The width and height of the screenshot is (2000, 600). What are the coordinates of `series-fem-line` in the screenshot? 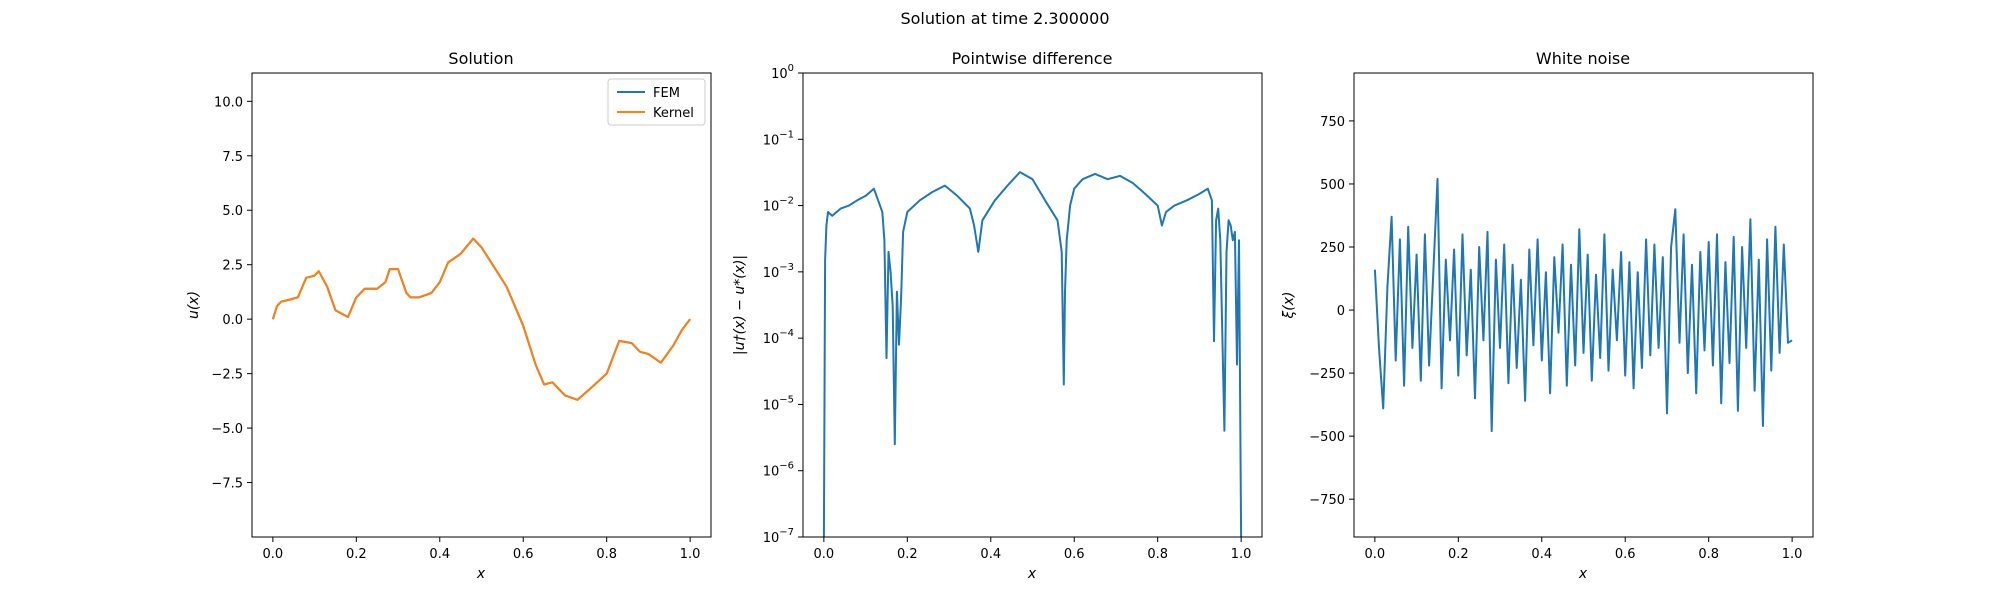 It's located at (481, 319).